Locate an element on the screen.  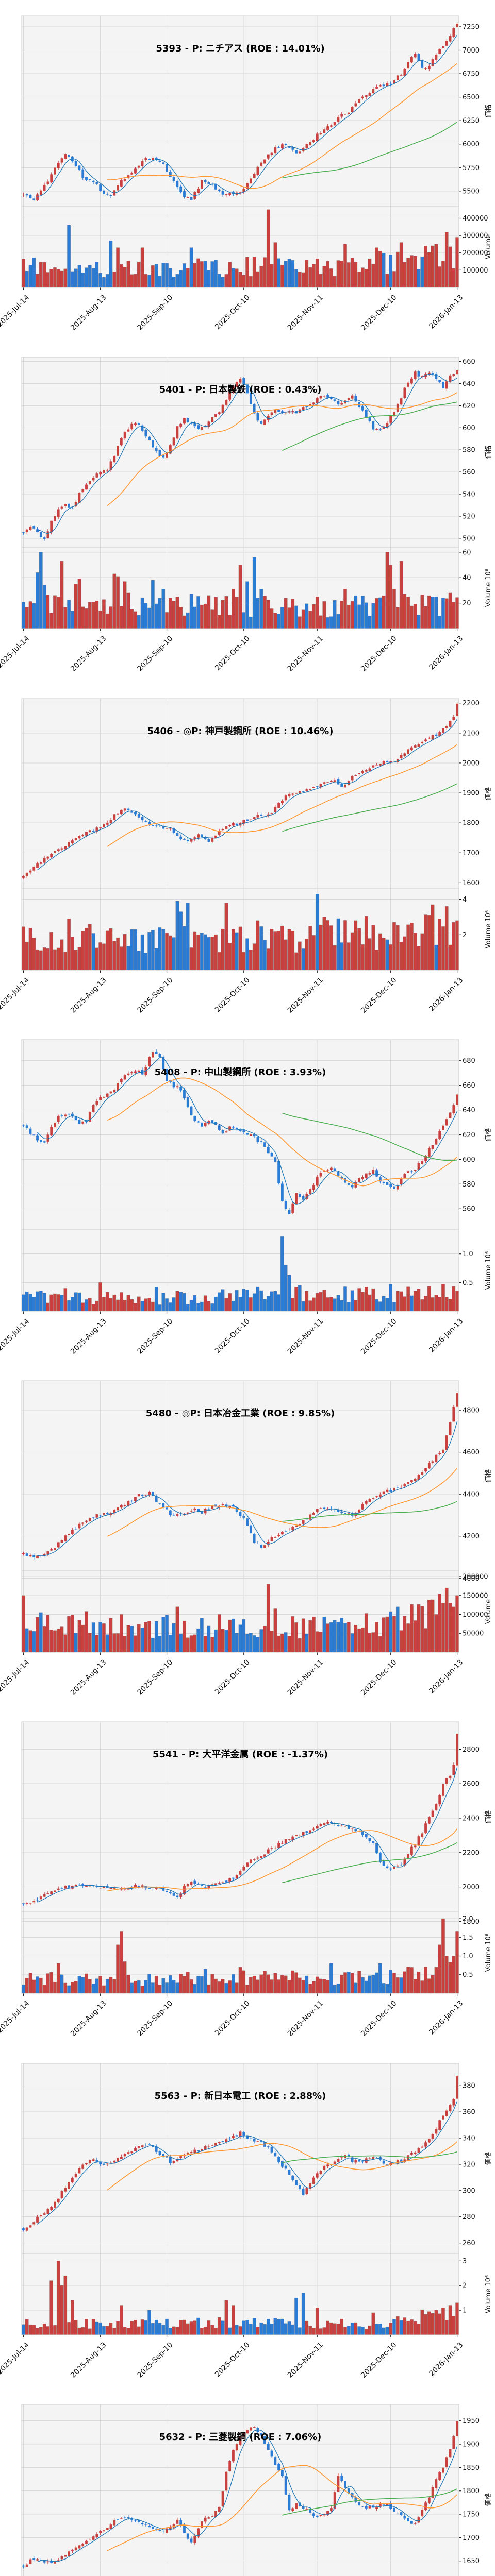
ma25-line is located at coordinates (282, 1132).